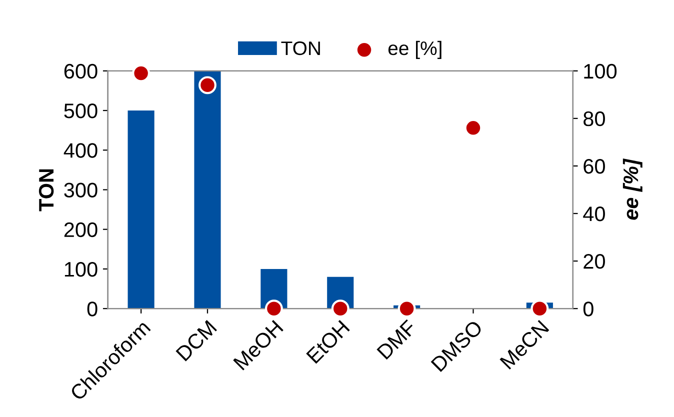  Describe the element at coordinates (594, 214) in the screenshot. I see `y2-tick-label: 40` at that location.